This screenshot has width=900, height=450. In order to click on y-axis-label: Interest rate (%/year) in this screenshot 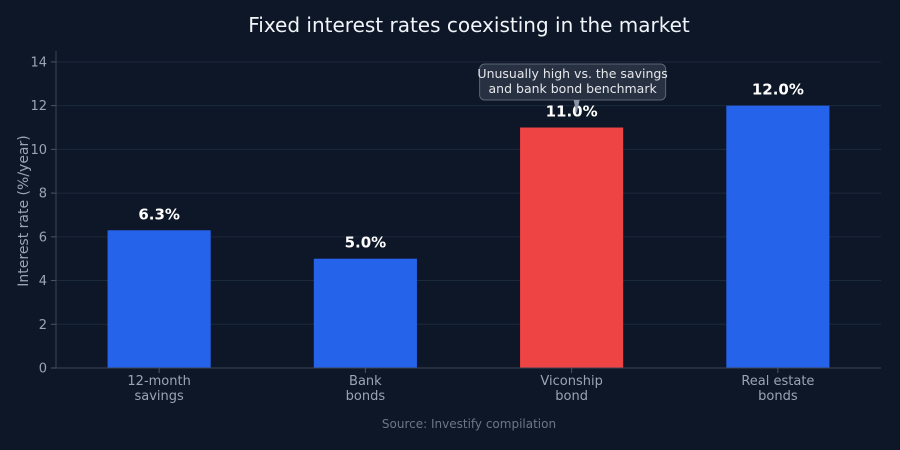, I will do `click(24, 210)`.